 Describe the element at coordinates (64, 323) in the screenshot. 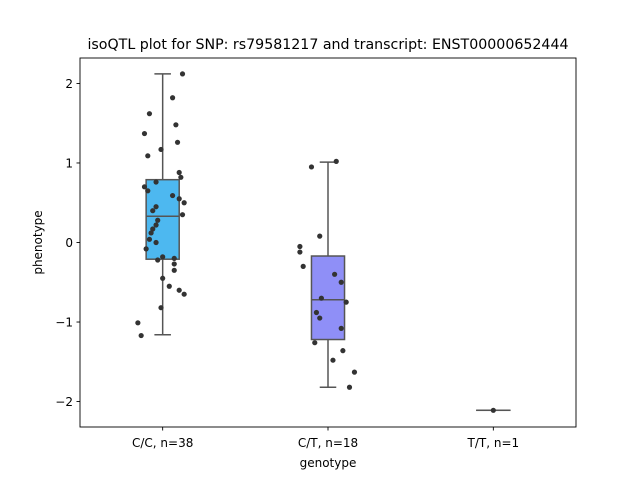

I see `y-tick-label: −1` at that location.